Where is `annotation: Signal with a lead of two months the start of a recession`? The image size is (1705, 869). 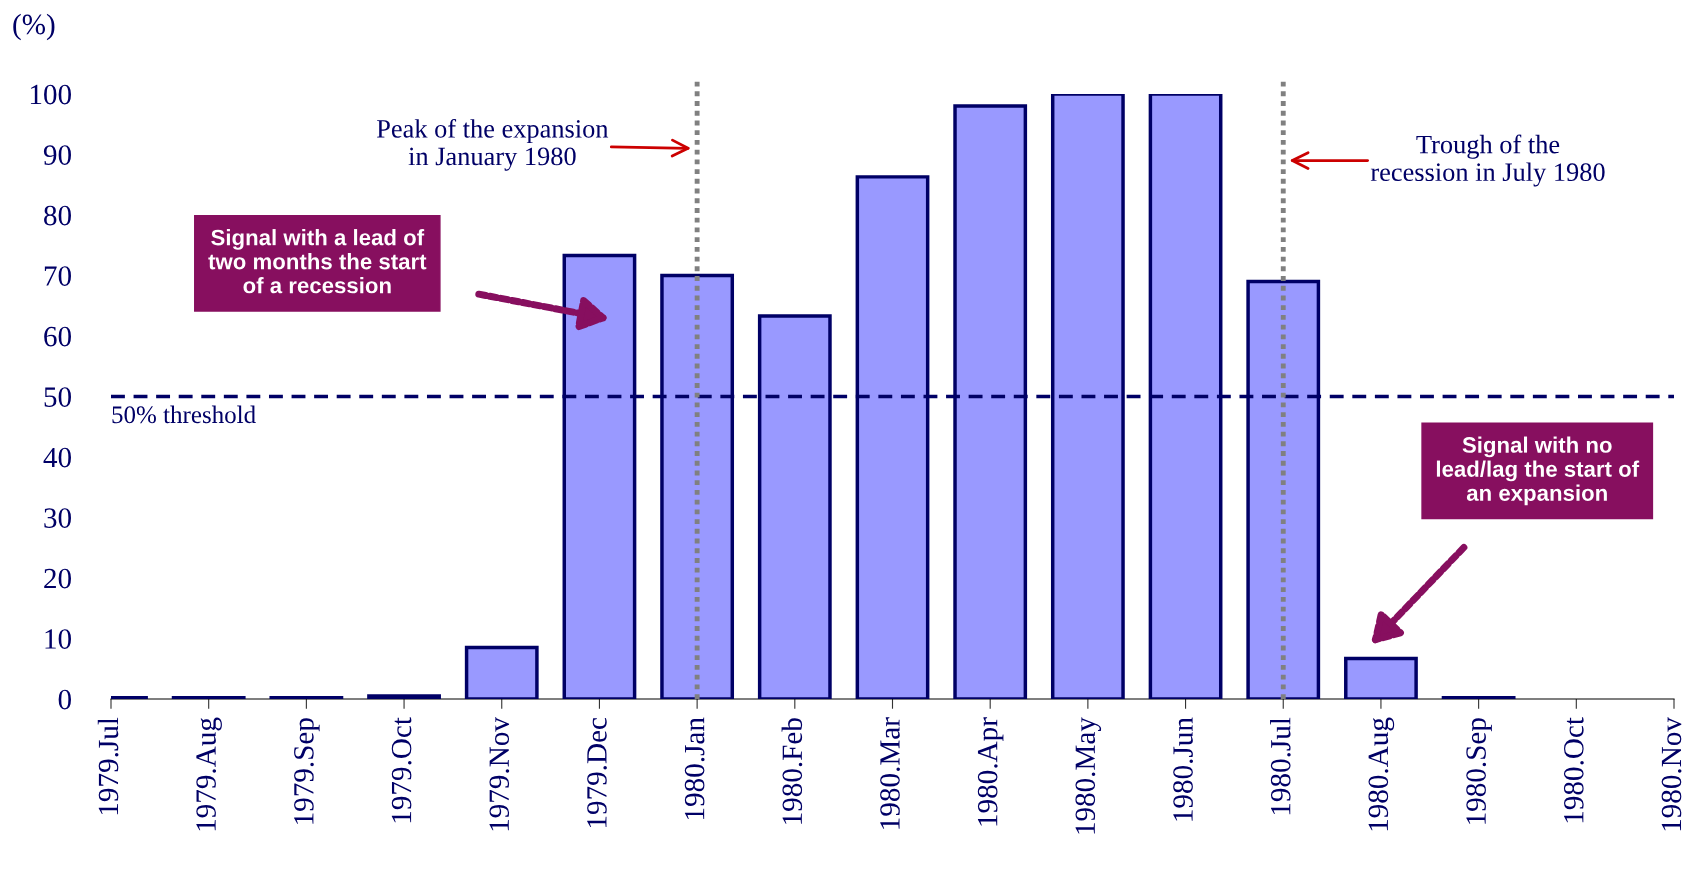
annotation: Signal with a lead of two months the start of a recession is located at coordinates (317, 261).